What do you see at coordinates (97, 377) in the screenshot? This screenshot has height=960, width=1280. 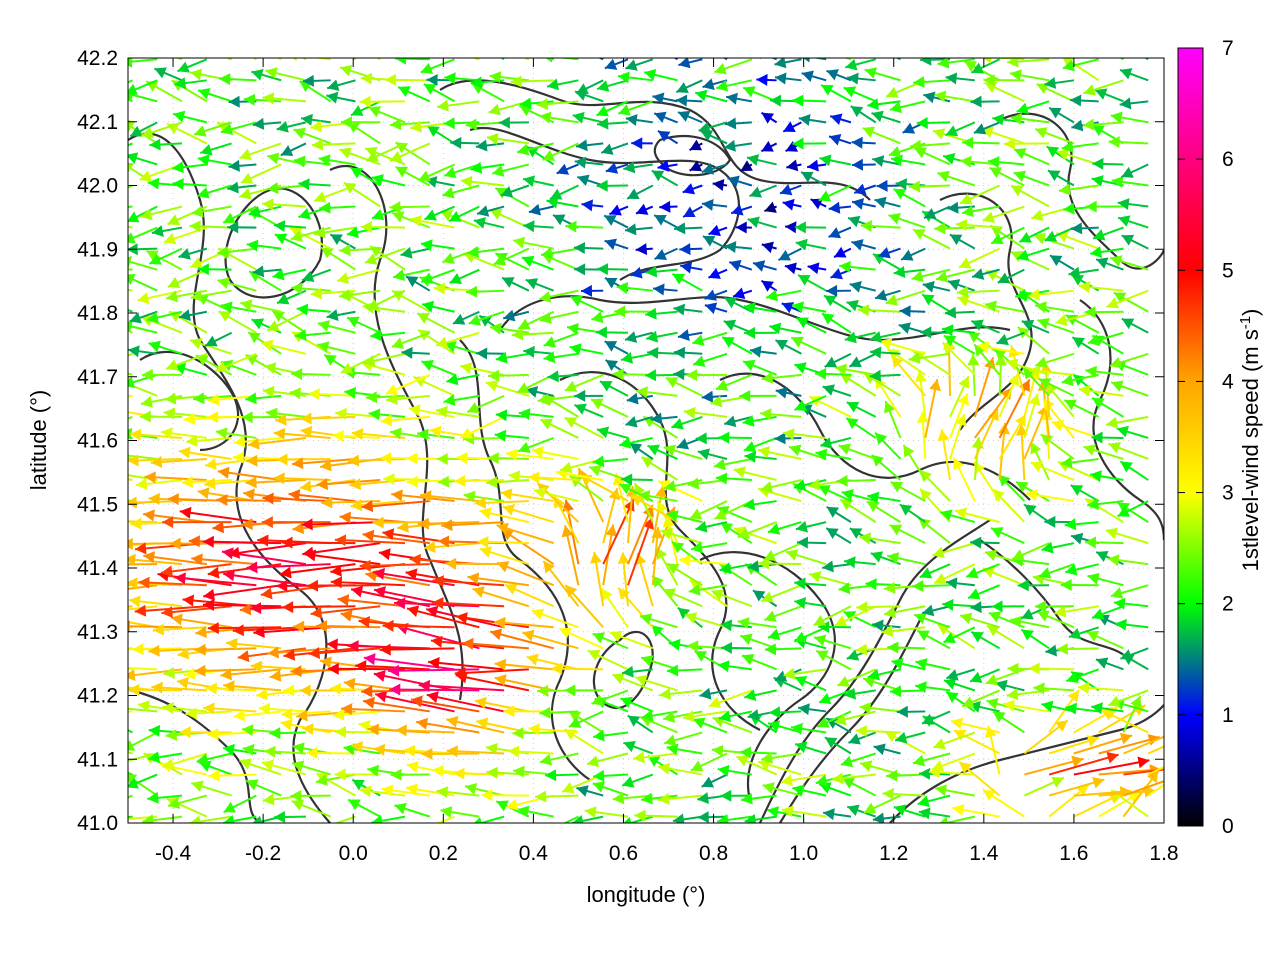 I see `y-tick-label: 41.7` at bounding box center [97, 377].